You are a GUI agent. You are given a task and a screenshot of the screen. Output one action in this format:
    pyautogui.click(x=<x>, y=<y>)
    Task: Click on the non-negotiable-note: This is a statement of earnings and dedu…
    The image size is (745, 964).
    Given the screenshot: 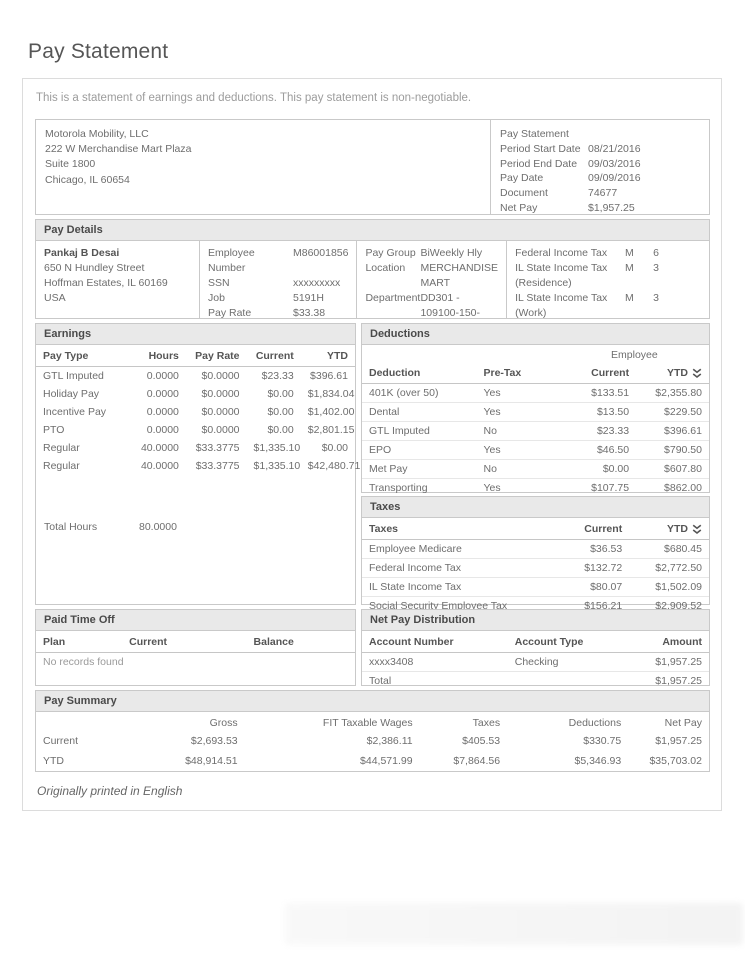 What is the action you would take?
    pyautogui.click(x=254, y=98)
    